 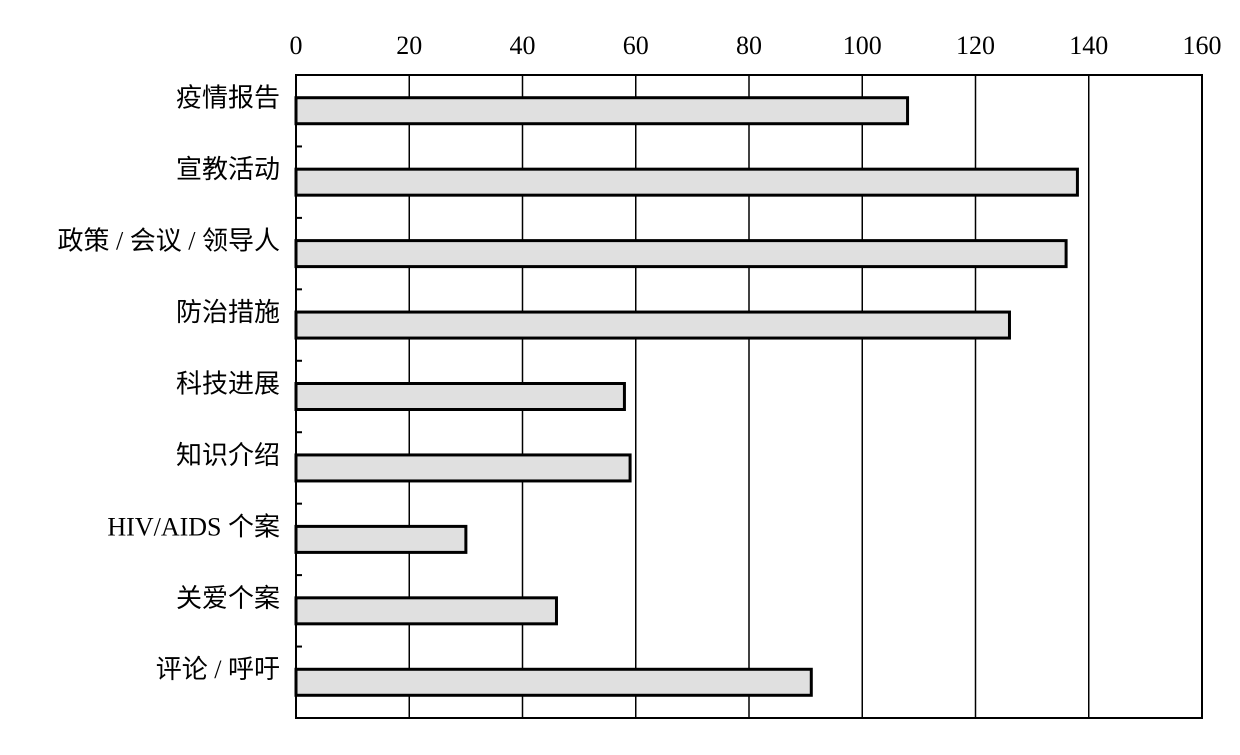 What do you see at coordinates (1202, 45) in the screenshot?
I see `x-tick-label: 160` at bounding box center [1202, 45].